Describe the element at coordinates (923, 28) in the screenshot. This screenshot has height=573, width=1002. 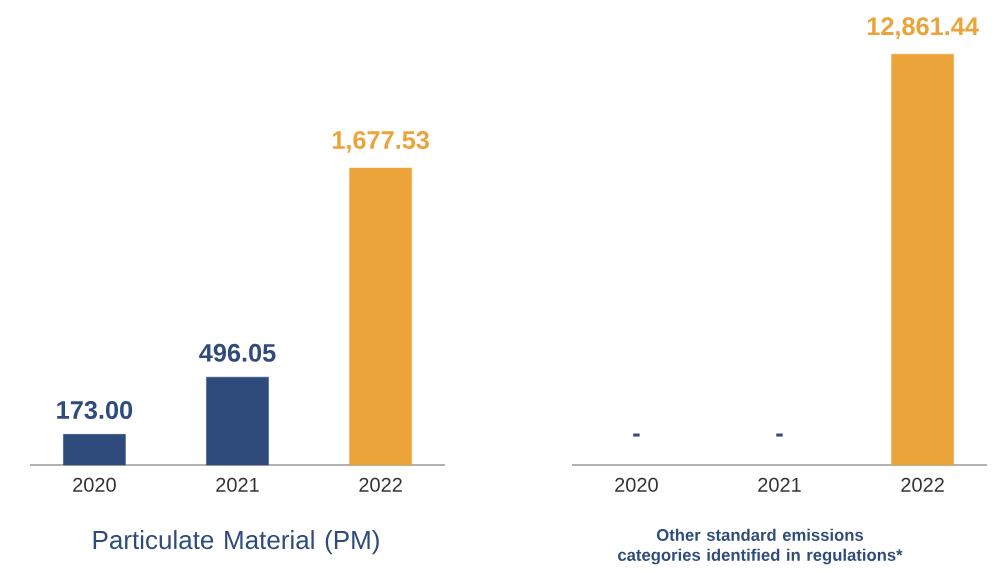
I see `data-label: 12,861.44` at that location.